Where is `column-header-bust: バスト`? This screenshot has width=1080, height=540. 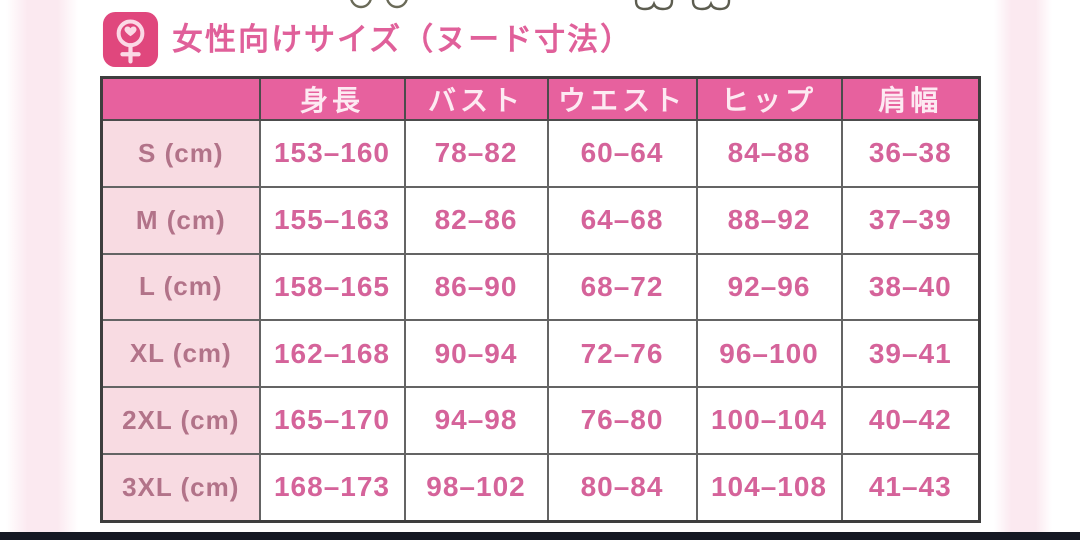 column-header-bust: バスト is located at coordinates (476, 98).